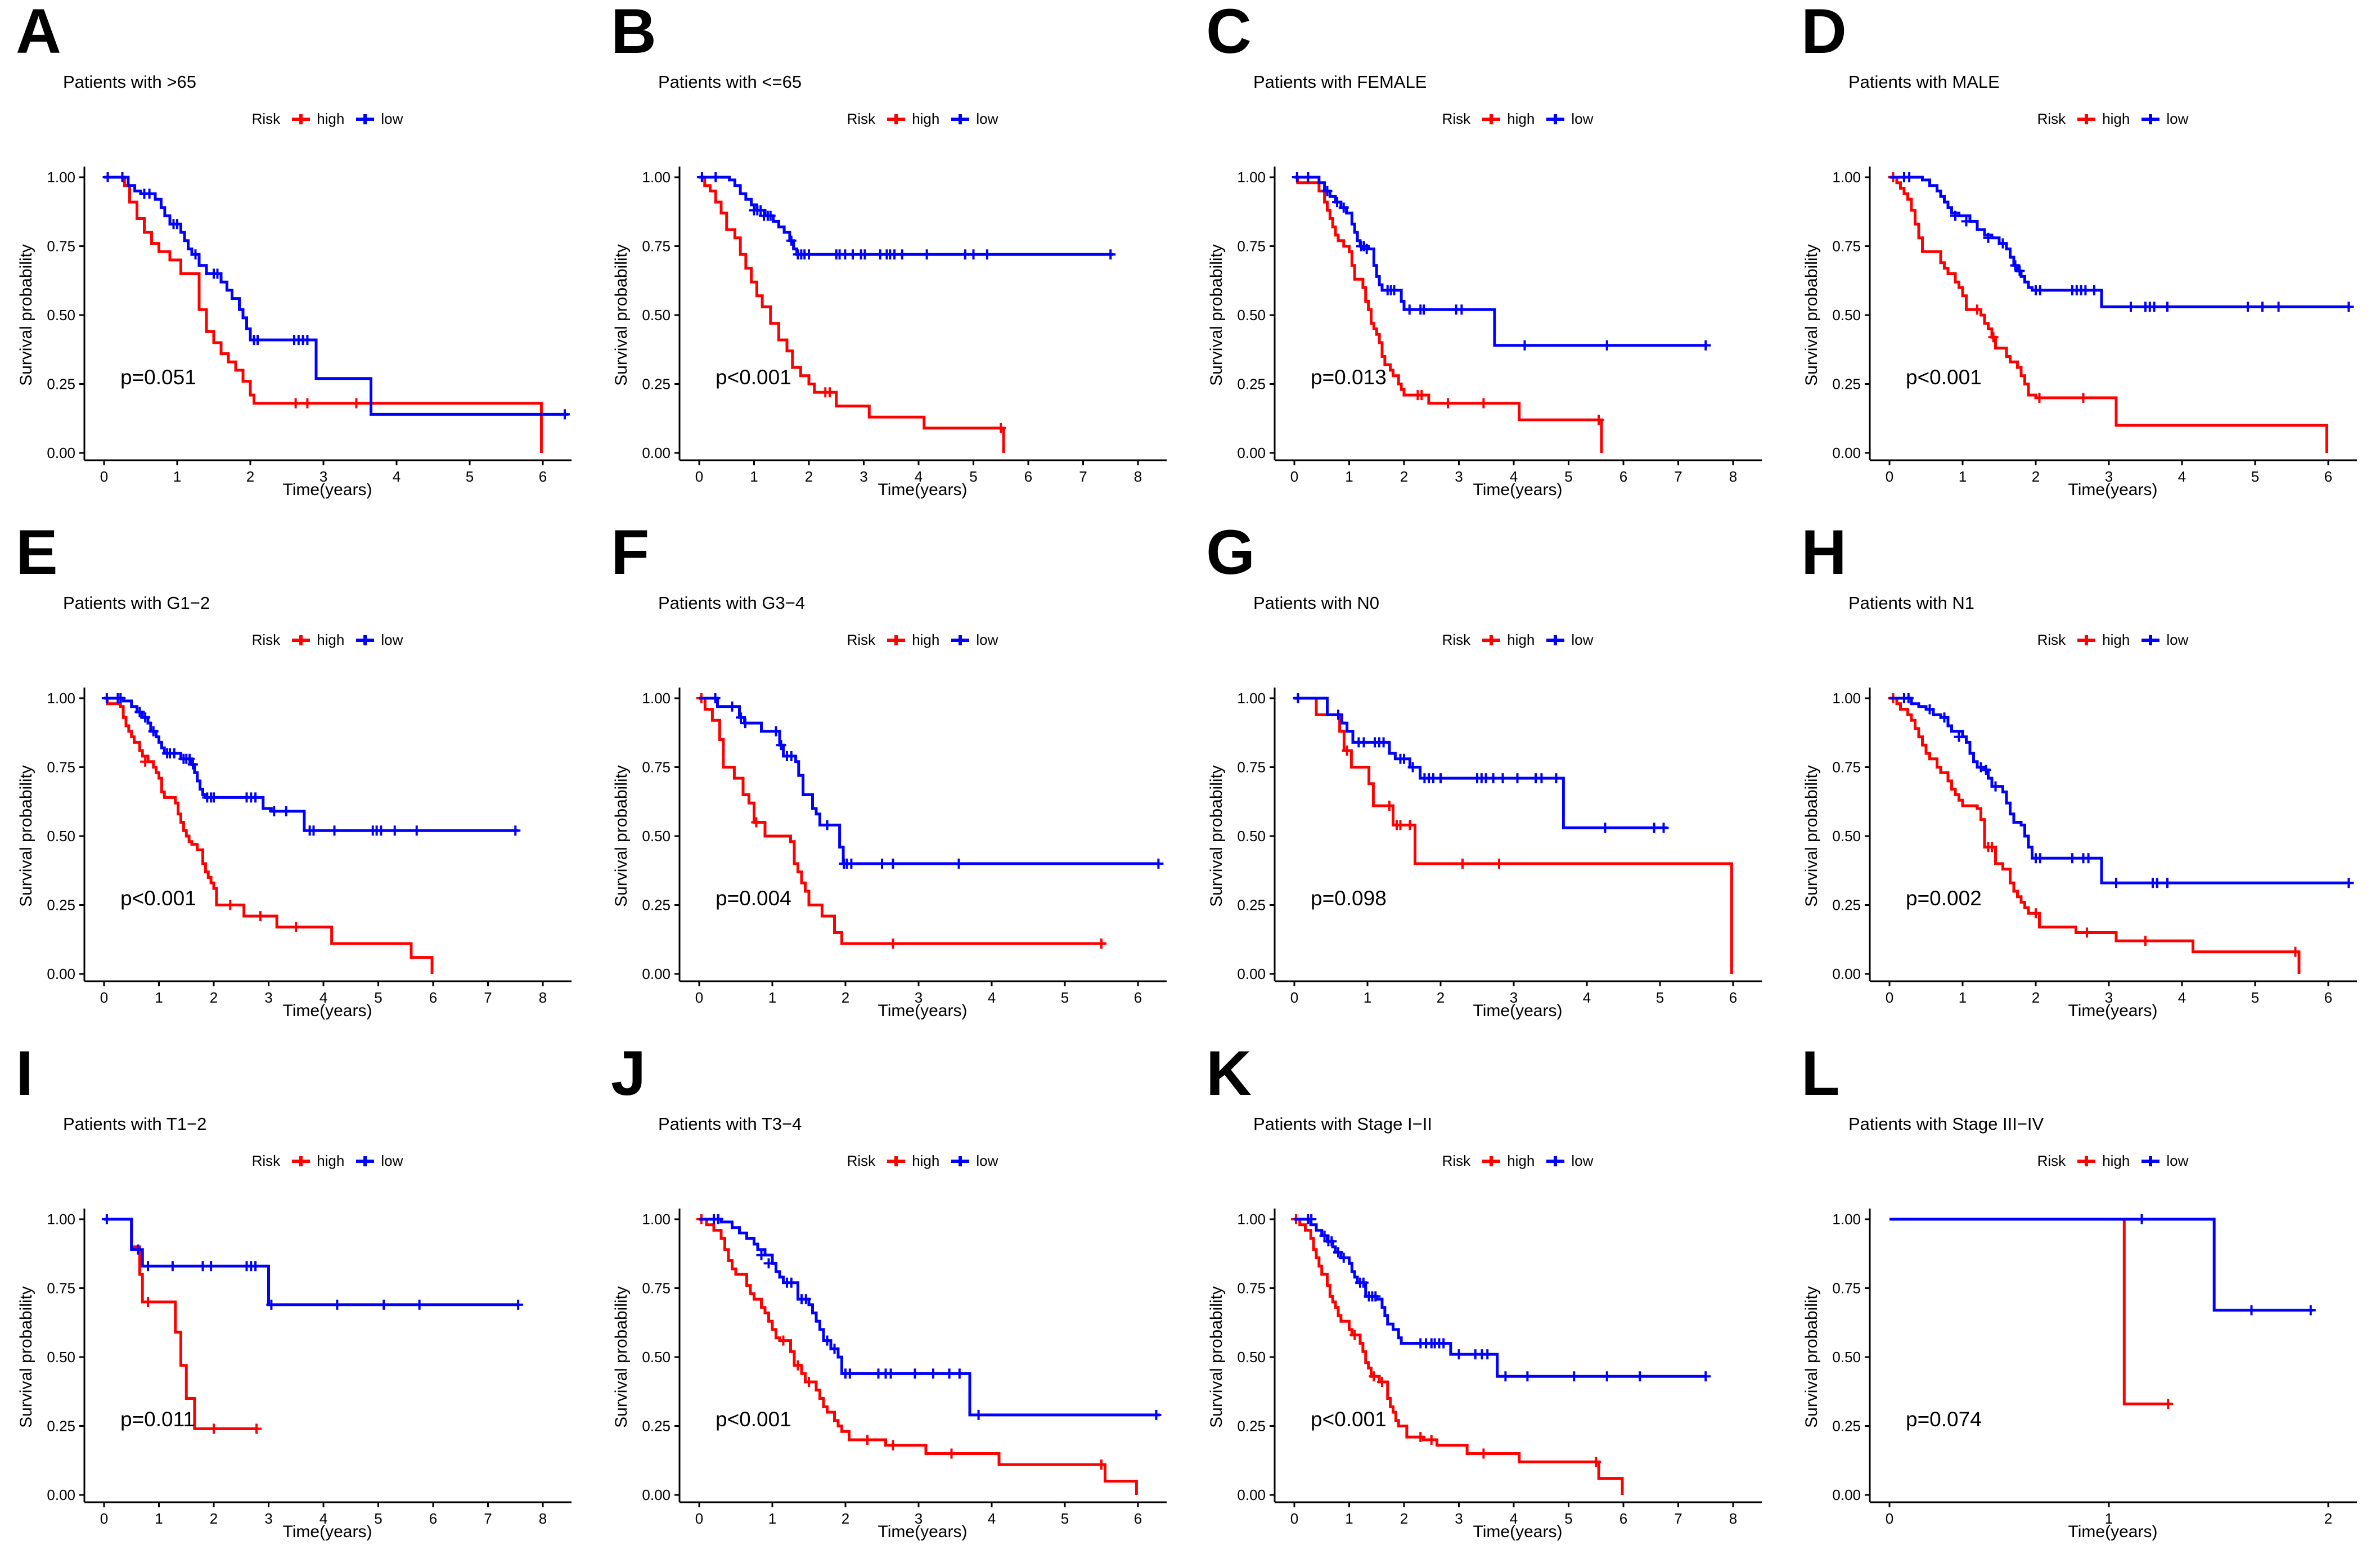 This screenshot has height=1563, width=2380. Describe the element at coordinates (1342, 1124) in the screenshot. I see `panel-title: Patients with Stage I−II` at that location.